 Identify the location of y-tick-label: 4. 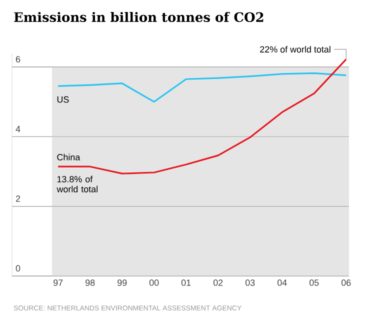
(18, 129).